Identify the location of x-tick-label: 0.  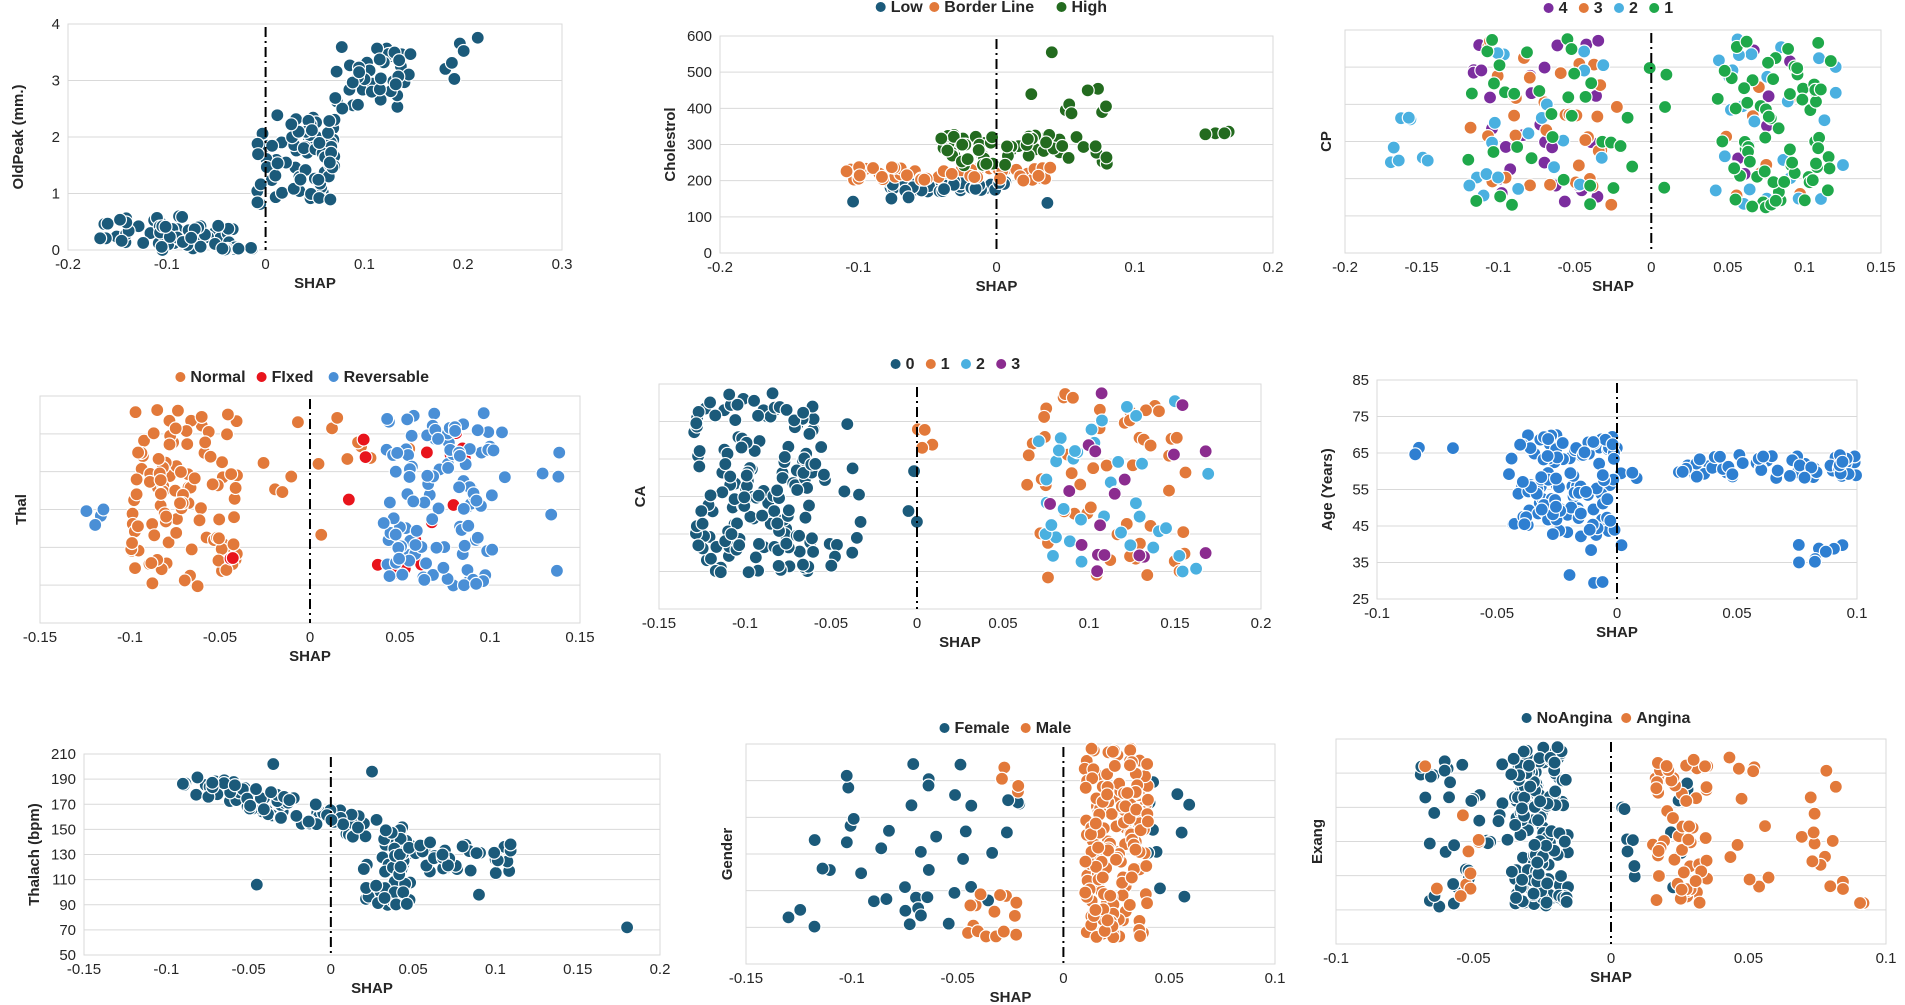
(1651, 267).